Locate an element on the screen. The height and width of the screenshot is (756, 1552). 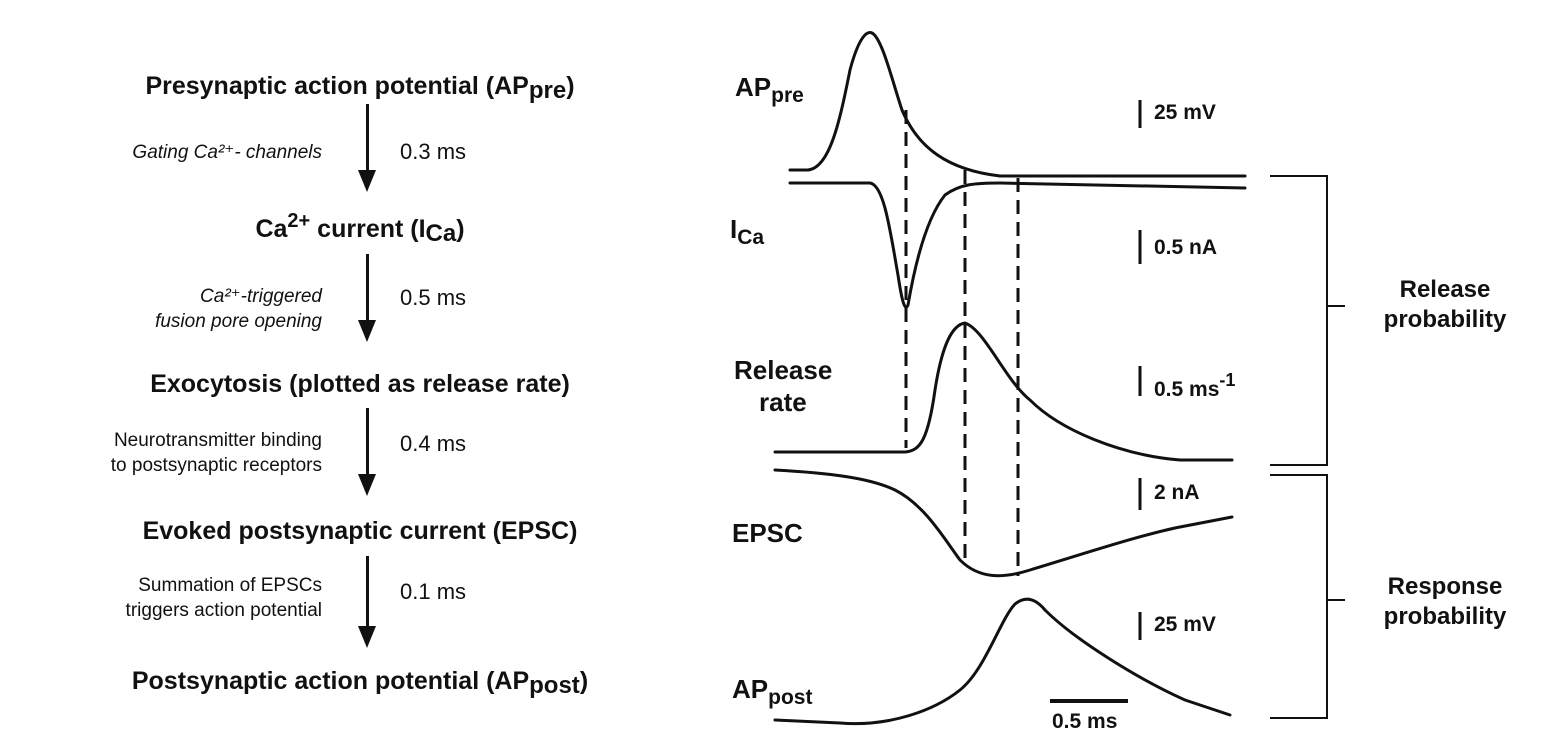
step-duration: 0.4 ms is located at coordinates (433, 443).